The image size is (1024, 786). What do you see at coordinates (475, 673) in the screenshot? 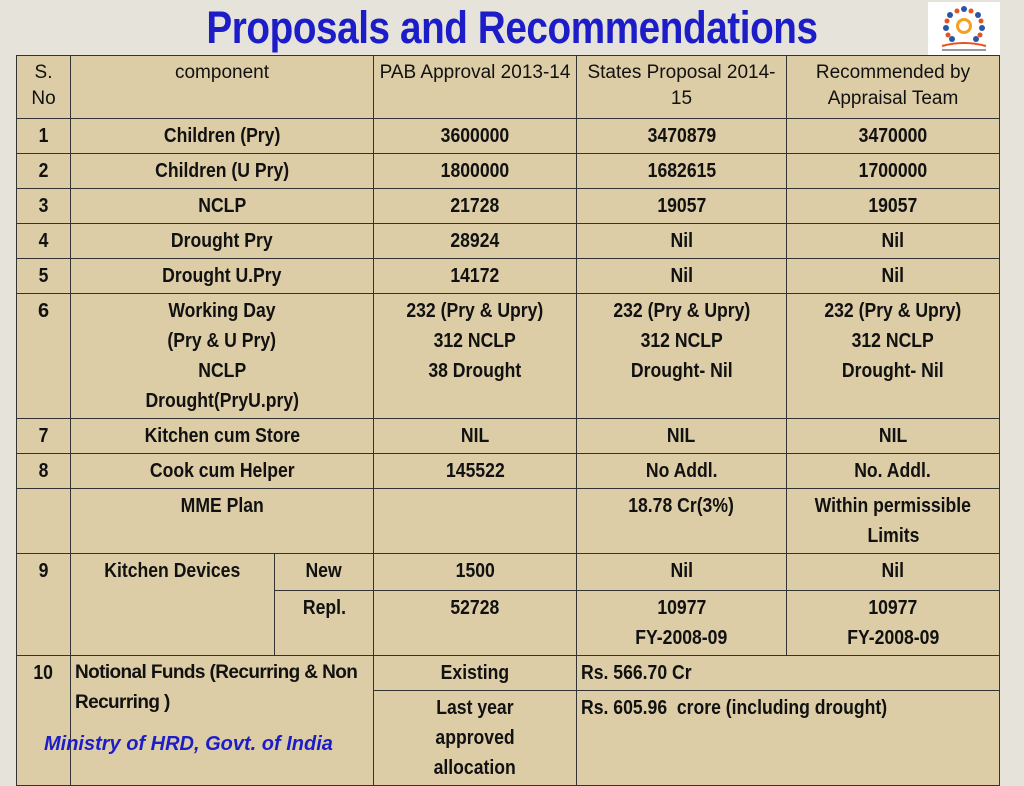
I see `cell-notional-label: Existing` at bounding box center [475, 673].